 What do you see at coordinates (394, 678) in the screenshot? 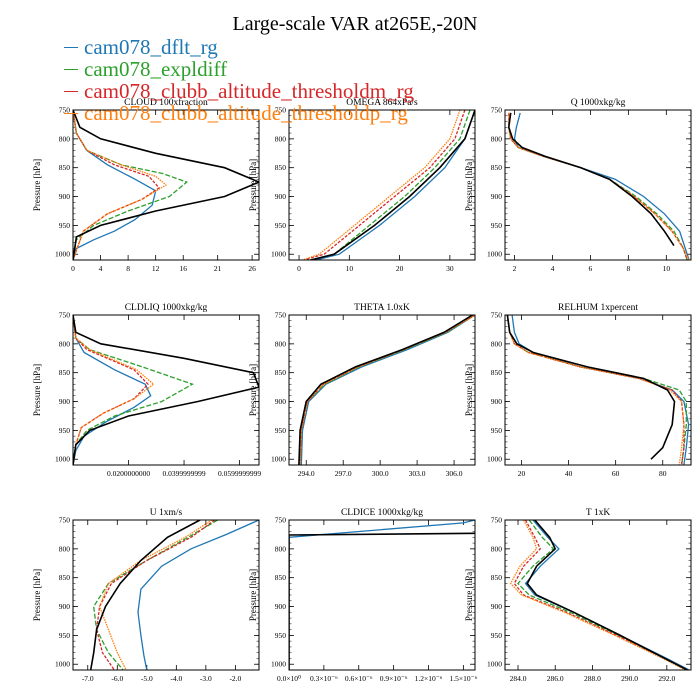
I see `x-tick-label: 0.9×10⁻⁶` at bounding box center [394, 678].